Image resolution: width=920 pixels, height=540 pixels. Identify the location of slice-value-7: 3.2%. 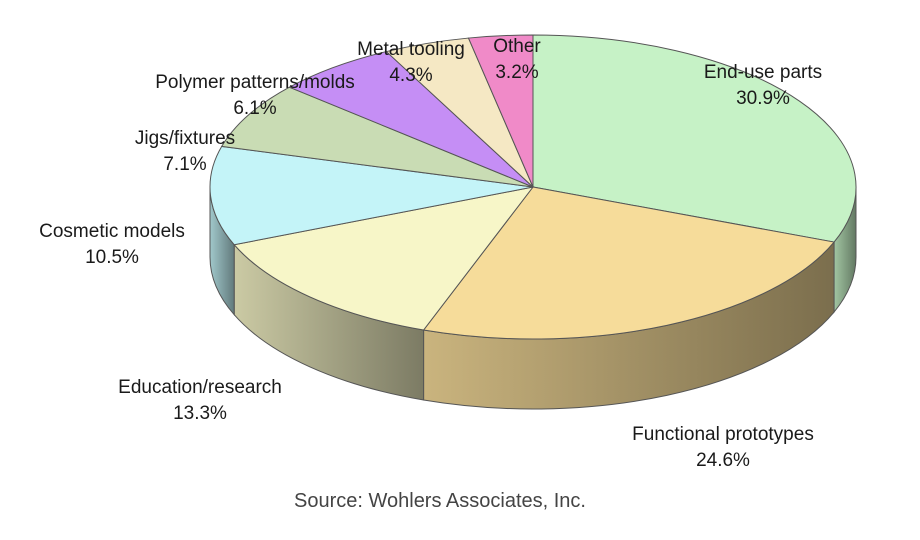
(516, 72).